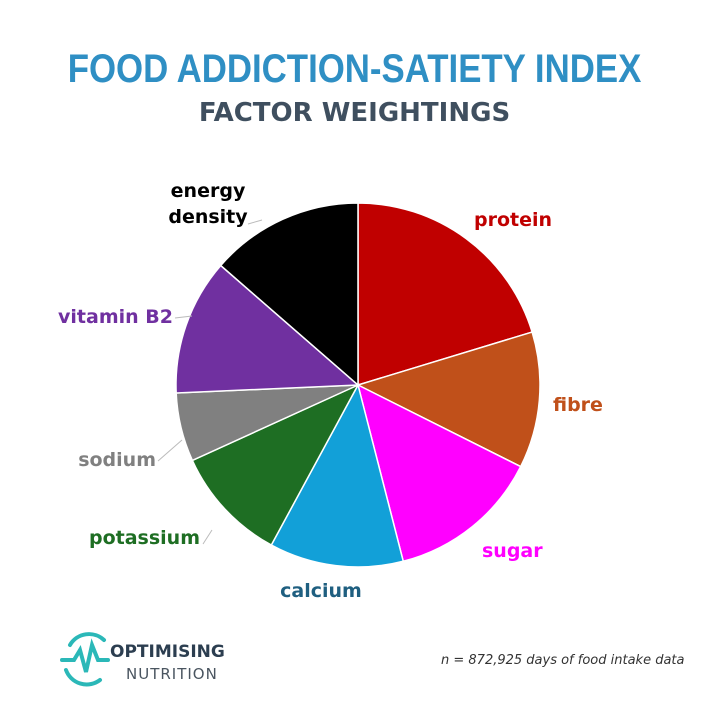 The image size is (709, 709). I want to click on sample-size-note: n = 872,925 days of food intake data, so click(563, 660).